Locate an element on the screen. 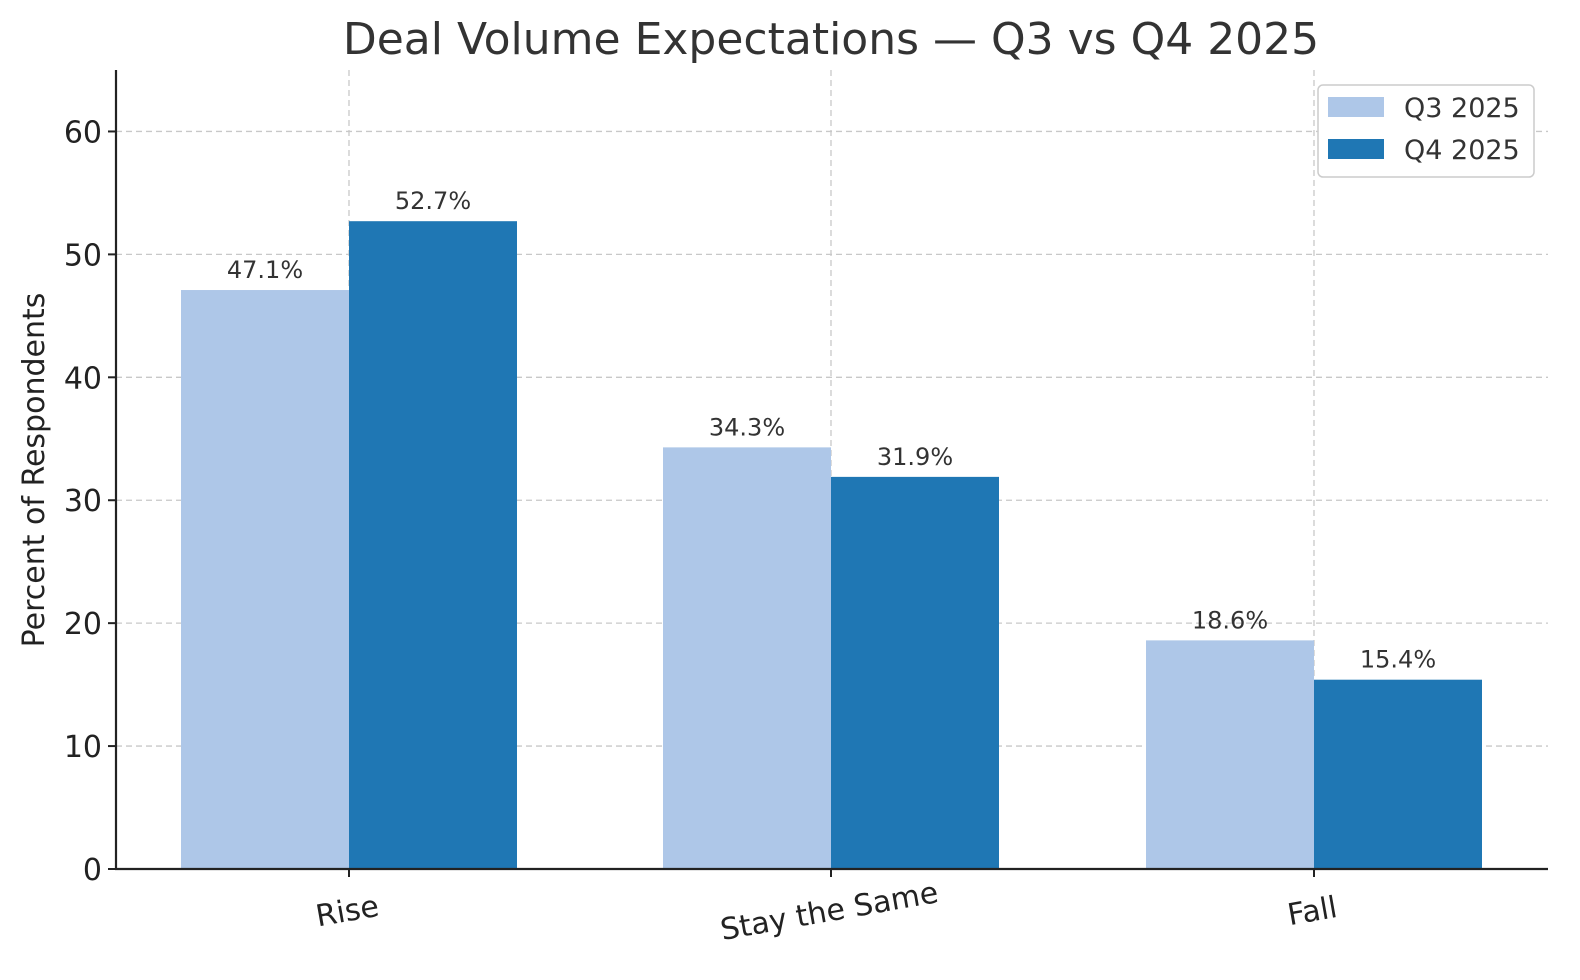 This screenshot has width=1580, height=980. data-label: 34.3% is located at coordinates (747, 427).